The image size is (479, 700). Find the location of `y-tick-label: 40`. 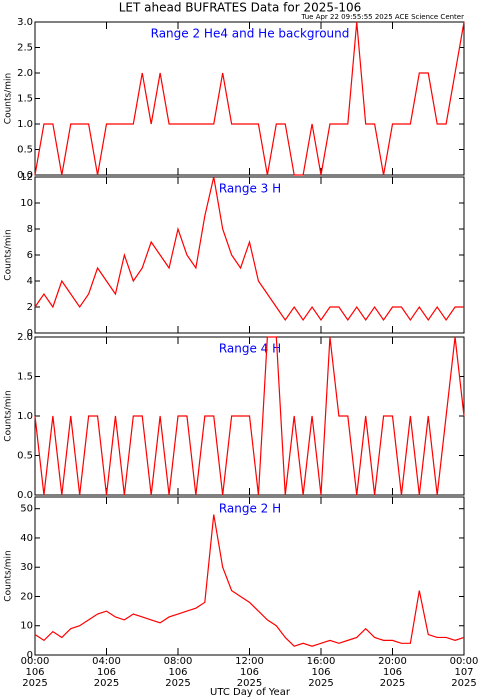

y-tick-label: 40 is located at coordinates (26, 538).